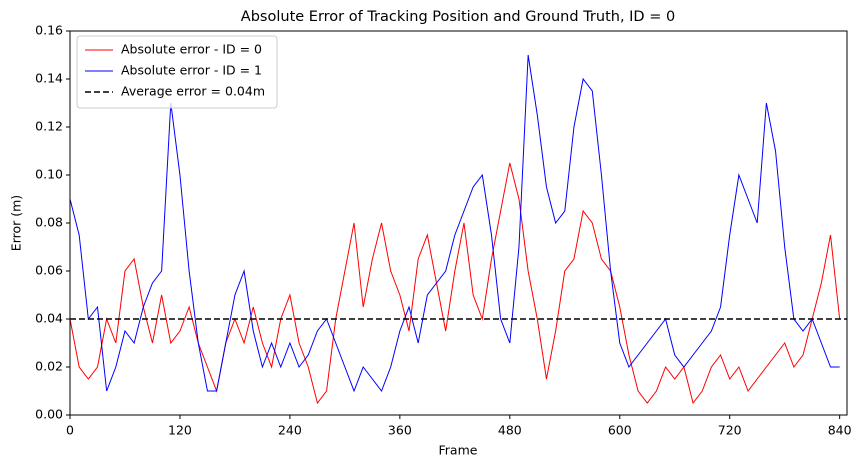 Image resolution: width=863 pixels, height=472 pixels. Describe the element at coordinates (840, 430) in the screenshot. I see `x-tick-label: 840` at that location.